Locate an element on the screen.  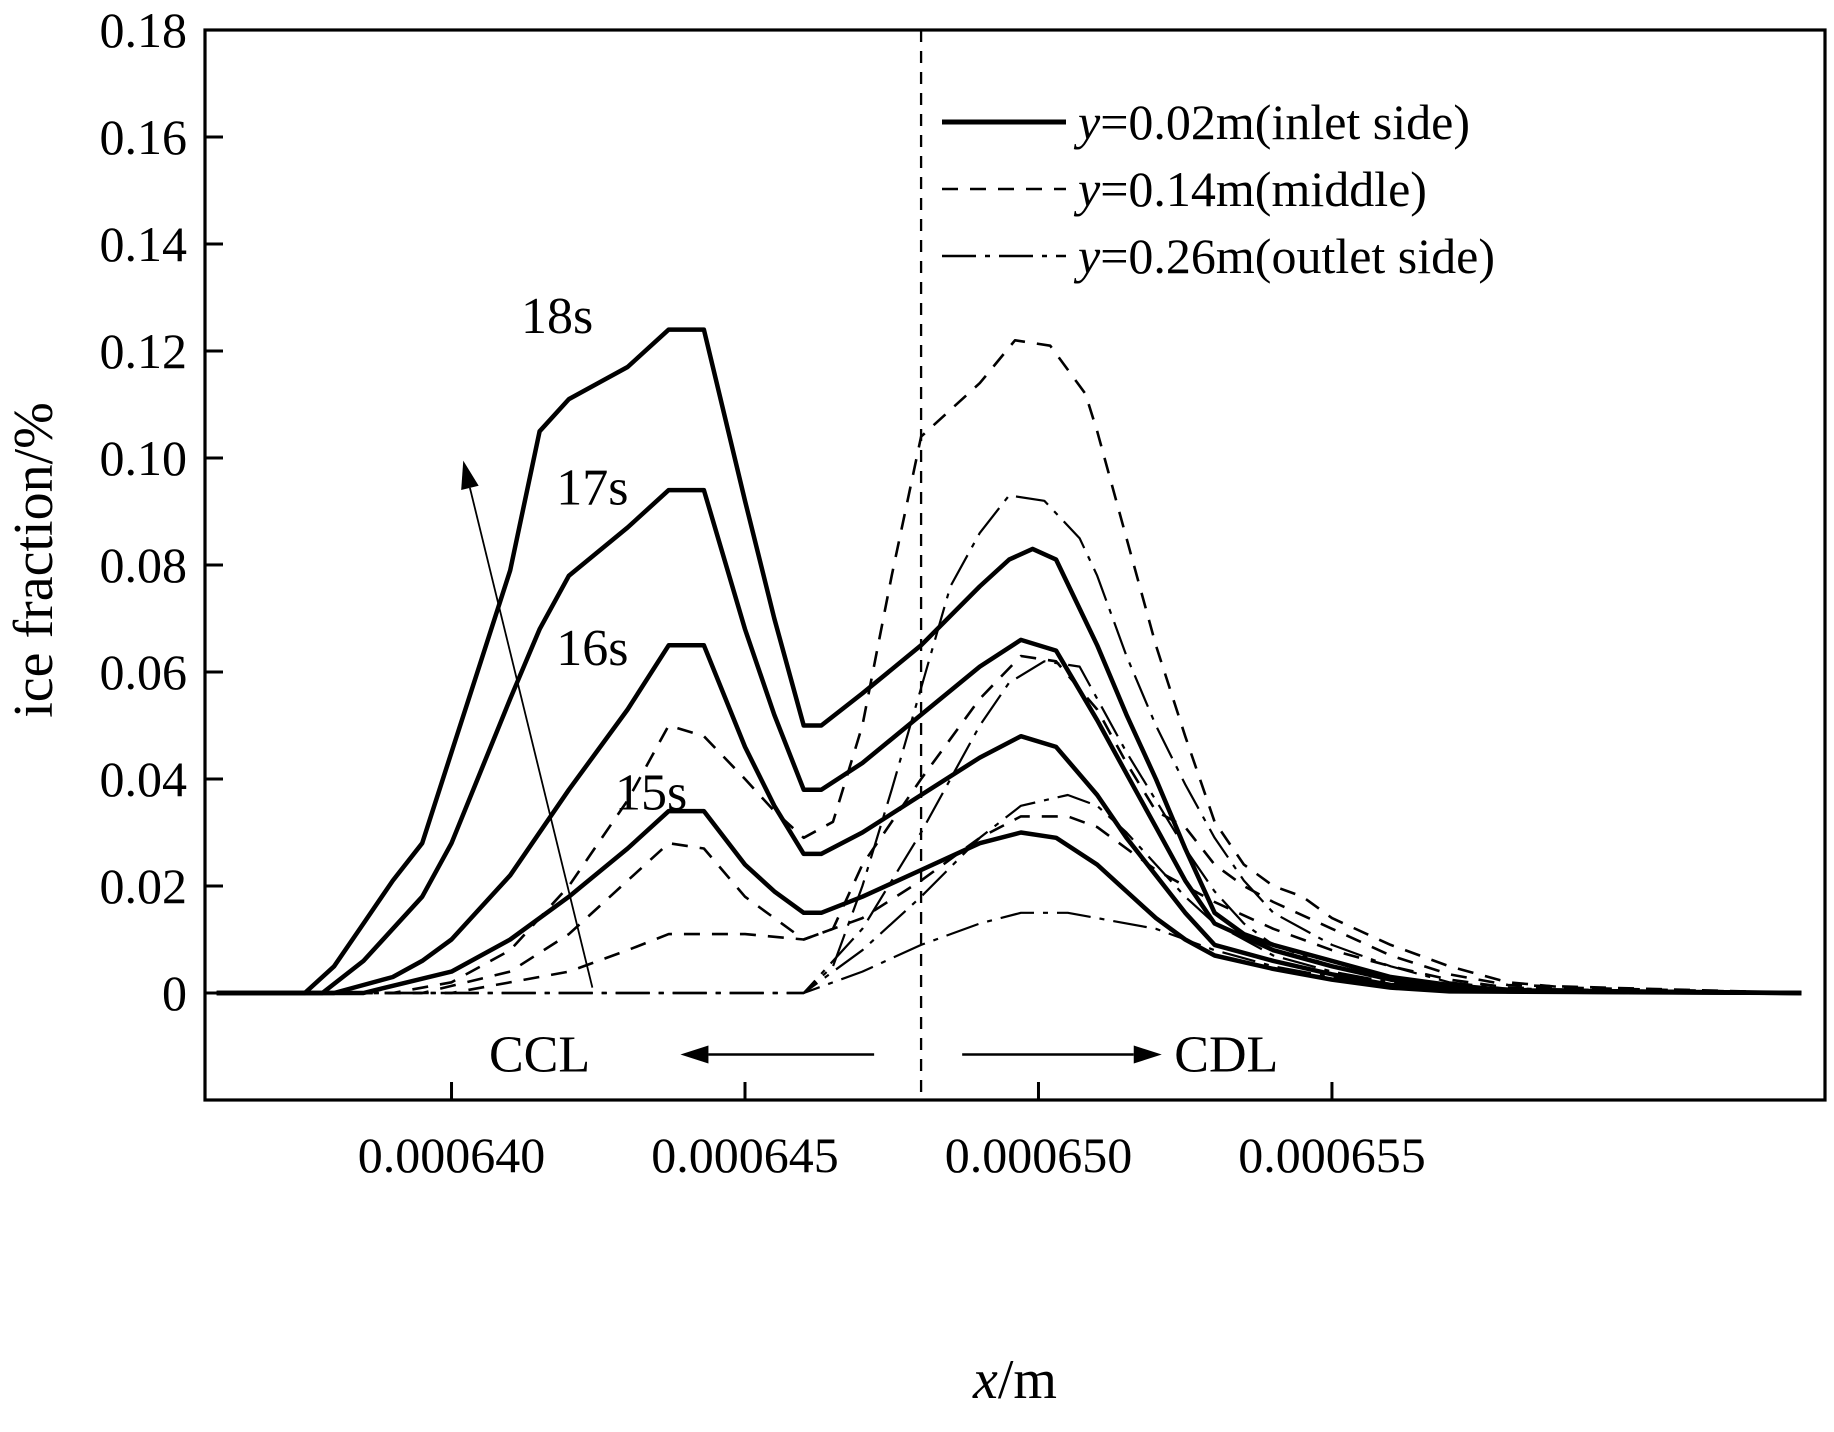
y-tick-label: 0.08 is located at coordinates (144, 565).